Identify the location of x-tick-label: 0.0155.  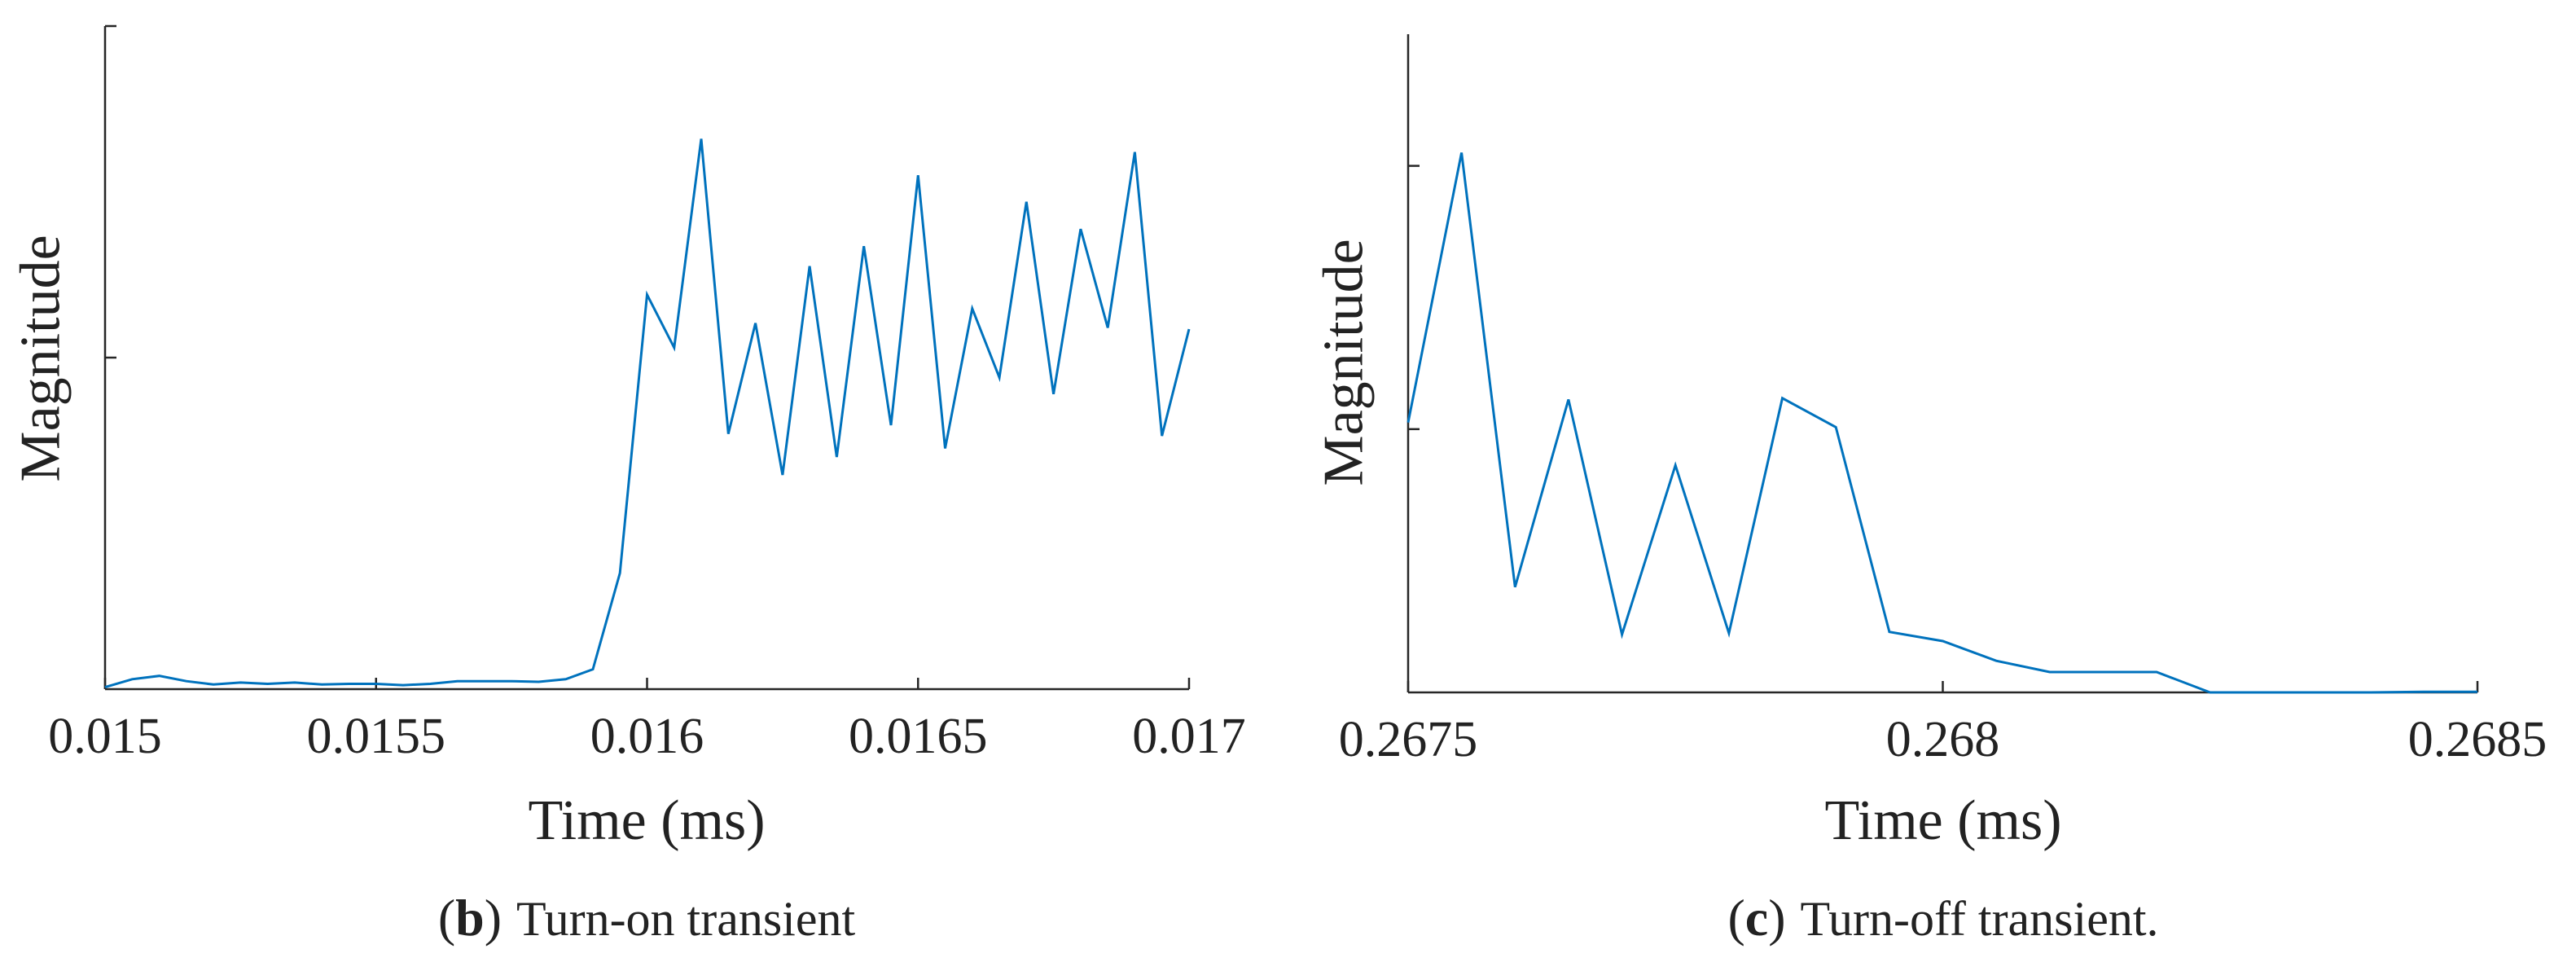
(376, 736).